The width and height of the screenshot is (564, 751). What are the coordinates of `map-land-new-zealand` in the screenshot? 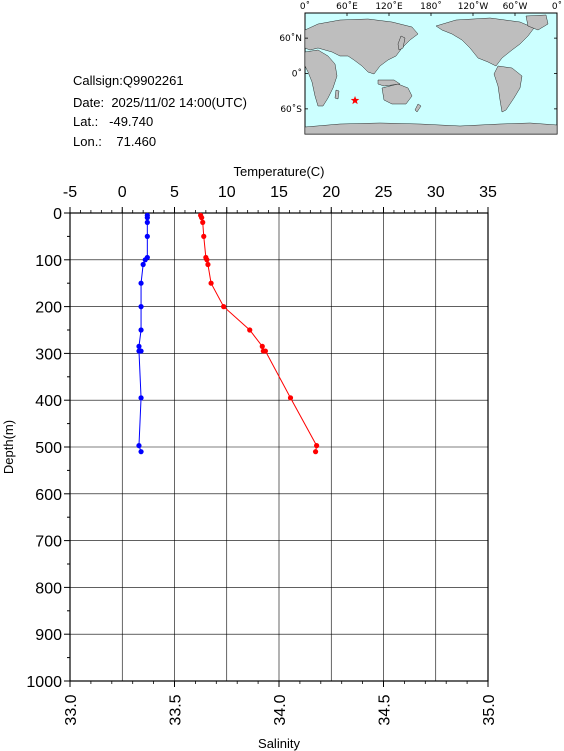 It's located at (418, 108).